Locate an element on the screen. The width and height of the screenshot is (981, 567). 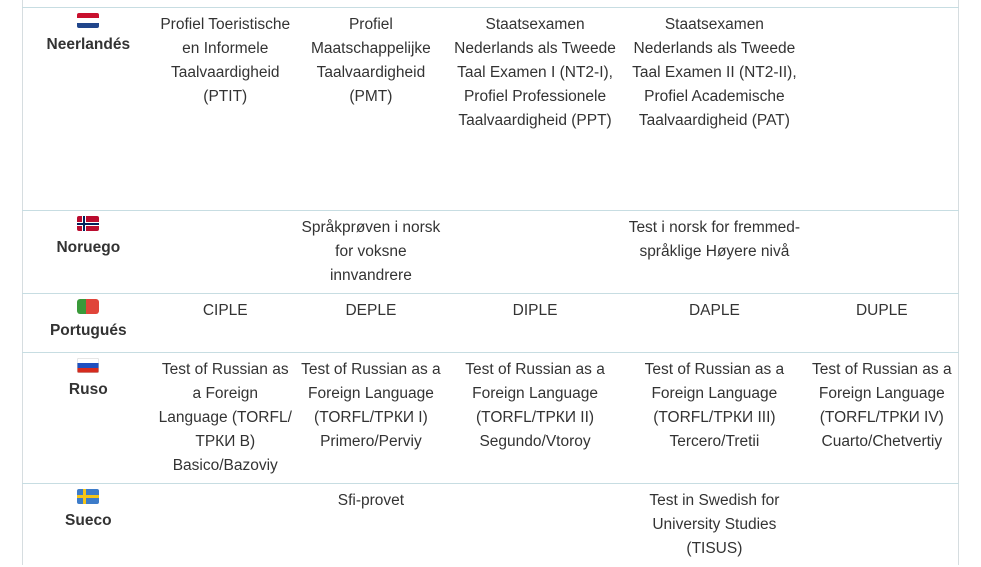
netherlands-flag-icon is located at coordinates (88, 20).